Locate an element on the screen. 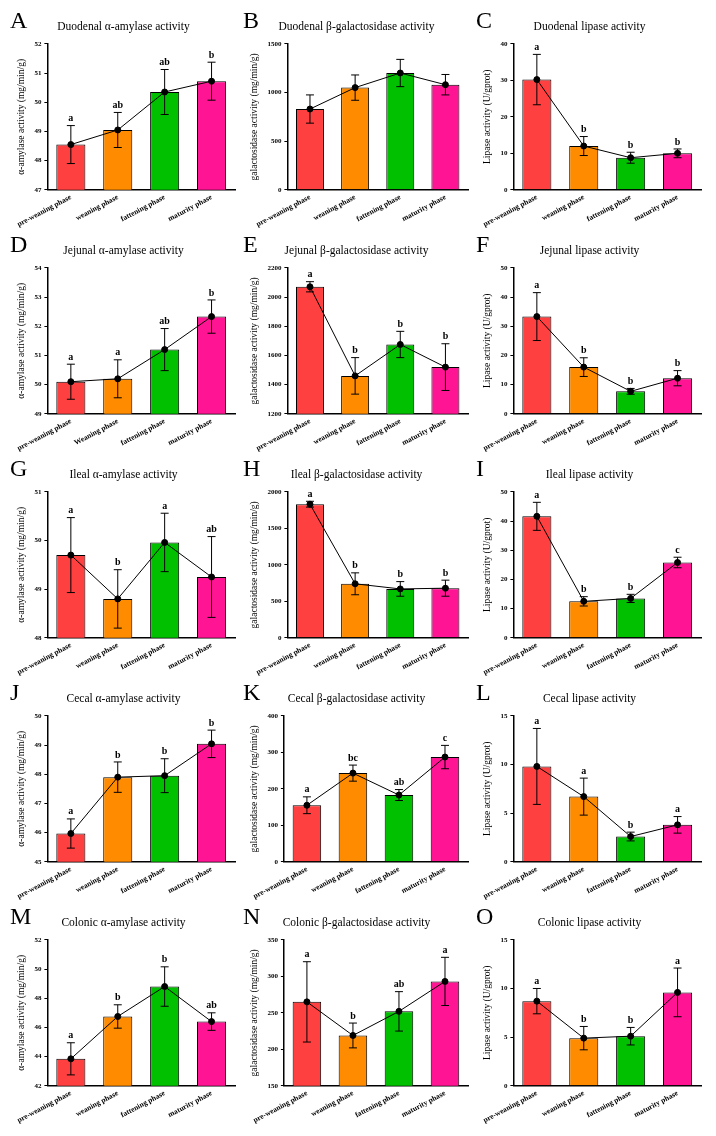 This screenshot has width=716, height=1136. text: K is located at coordinates (252, 692).